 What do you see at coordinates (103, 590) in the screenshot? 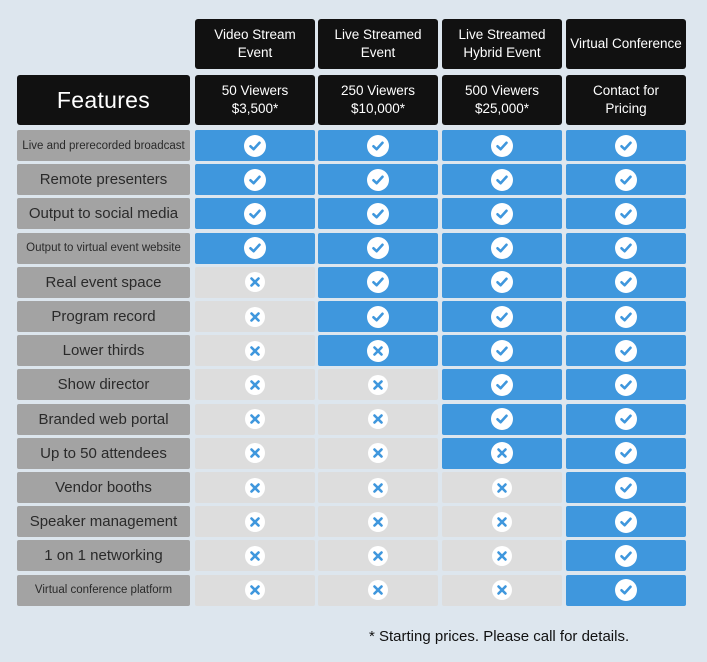
I see `feature-label: Virtual conference platform` at bounding box center [103, 590].